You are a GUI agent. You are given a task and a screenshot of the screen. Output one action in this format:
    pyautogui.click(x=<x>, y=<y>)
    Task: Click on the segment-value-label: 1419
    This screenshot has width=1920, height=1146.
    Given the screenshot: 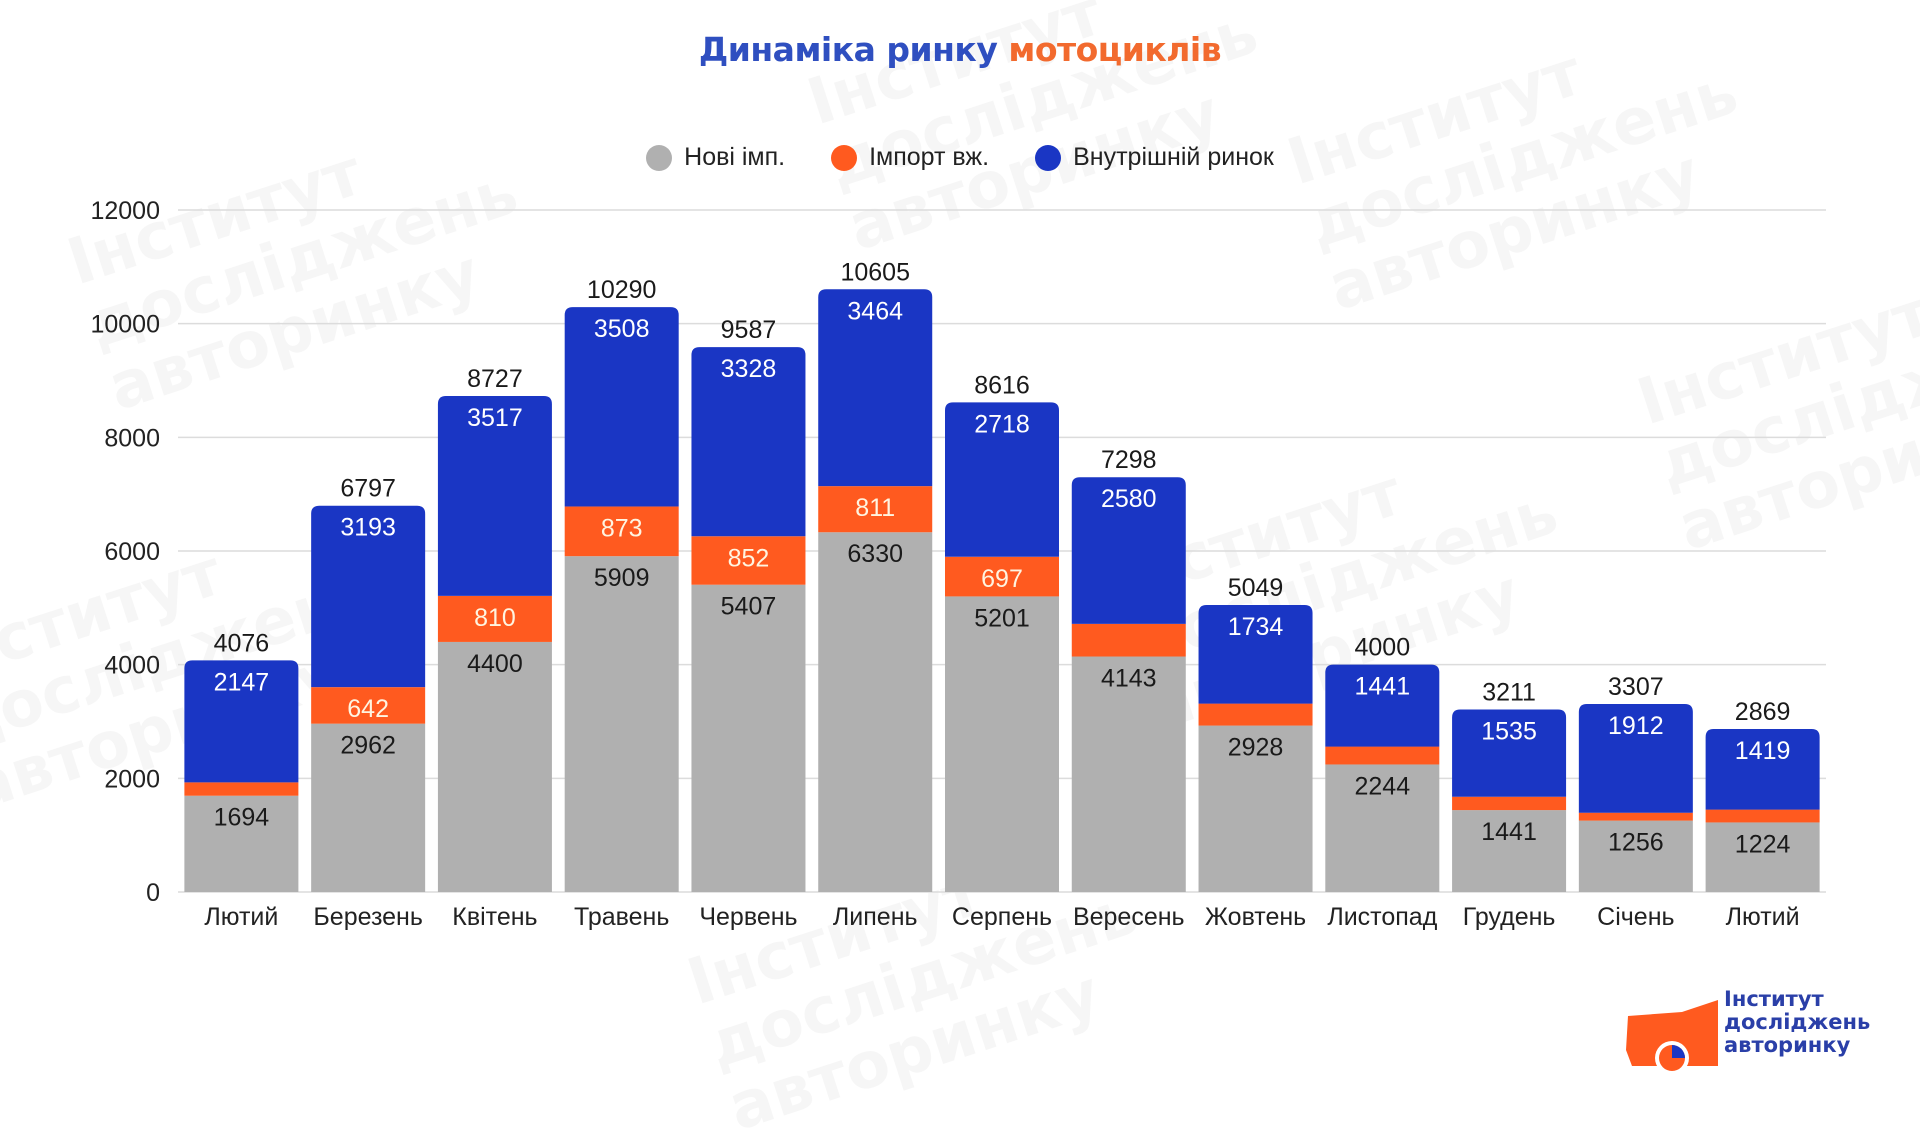 What is the action you would take?
    pyautogui.click(x=1763, y=751)
    